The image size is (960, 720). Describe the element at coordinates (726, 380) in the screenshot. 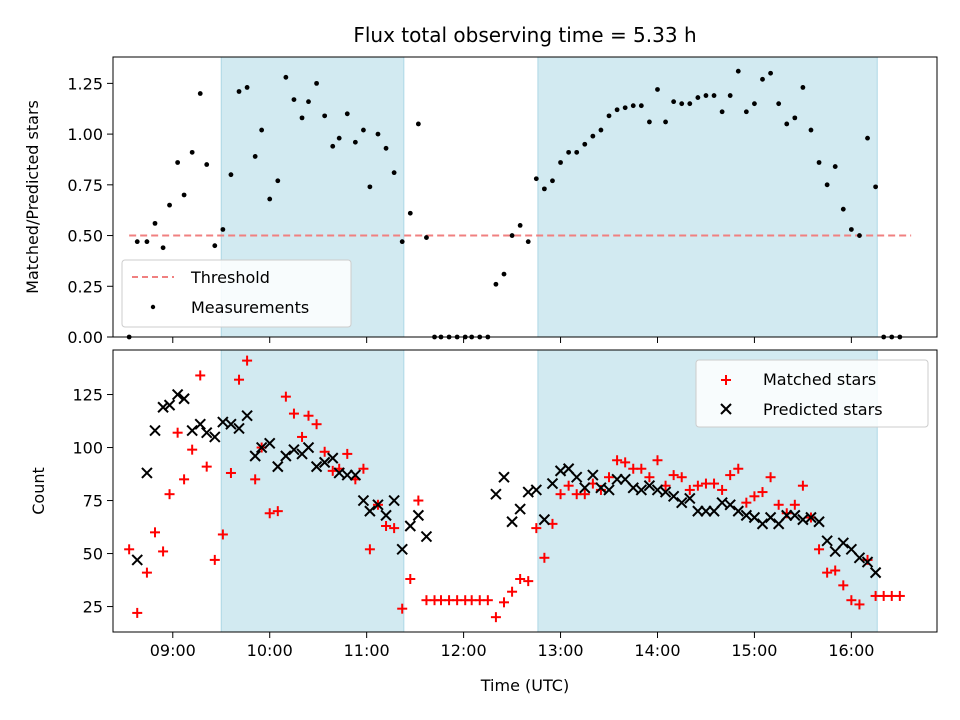

I see `legend-matched-swatch` at that location.